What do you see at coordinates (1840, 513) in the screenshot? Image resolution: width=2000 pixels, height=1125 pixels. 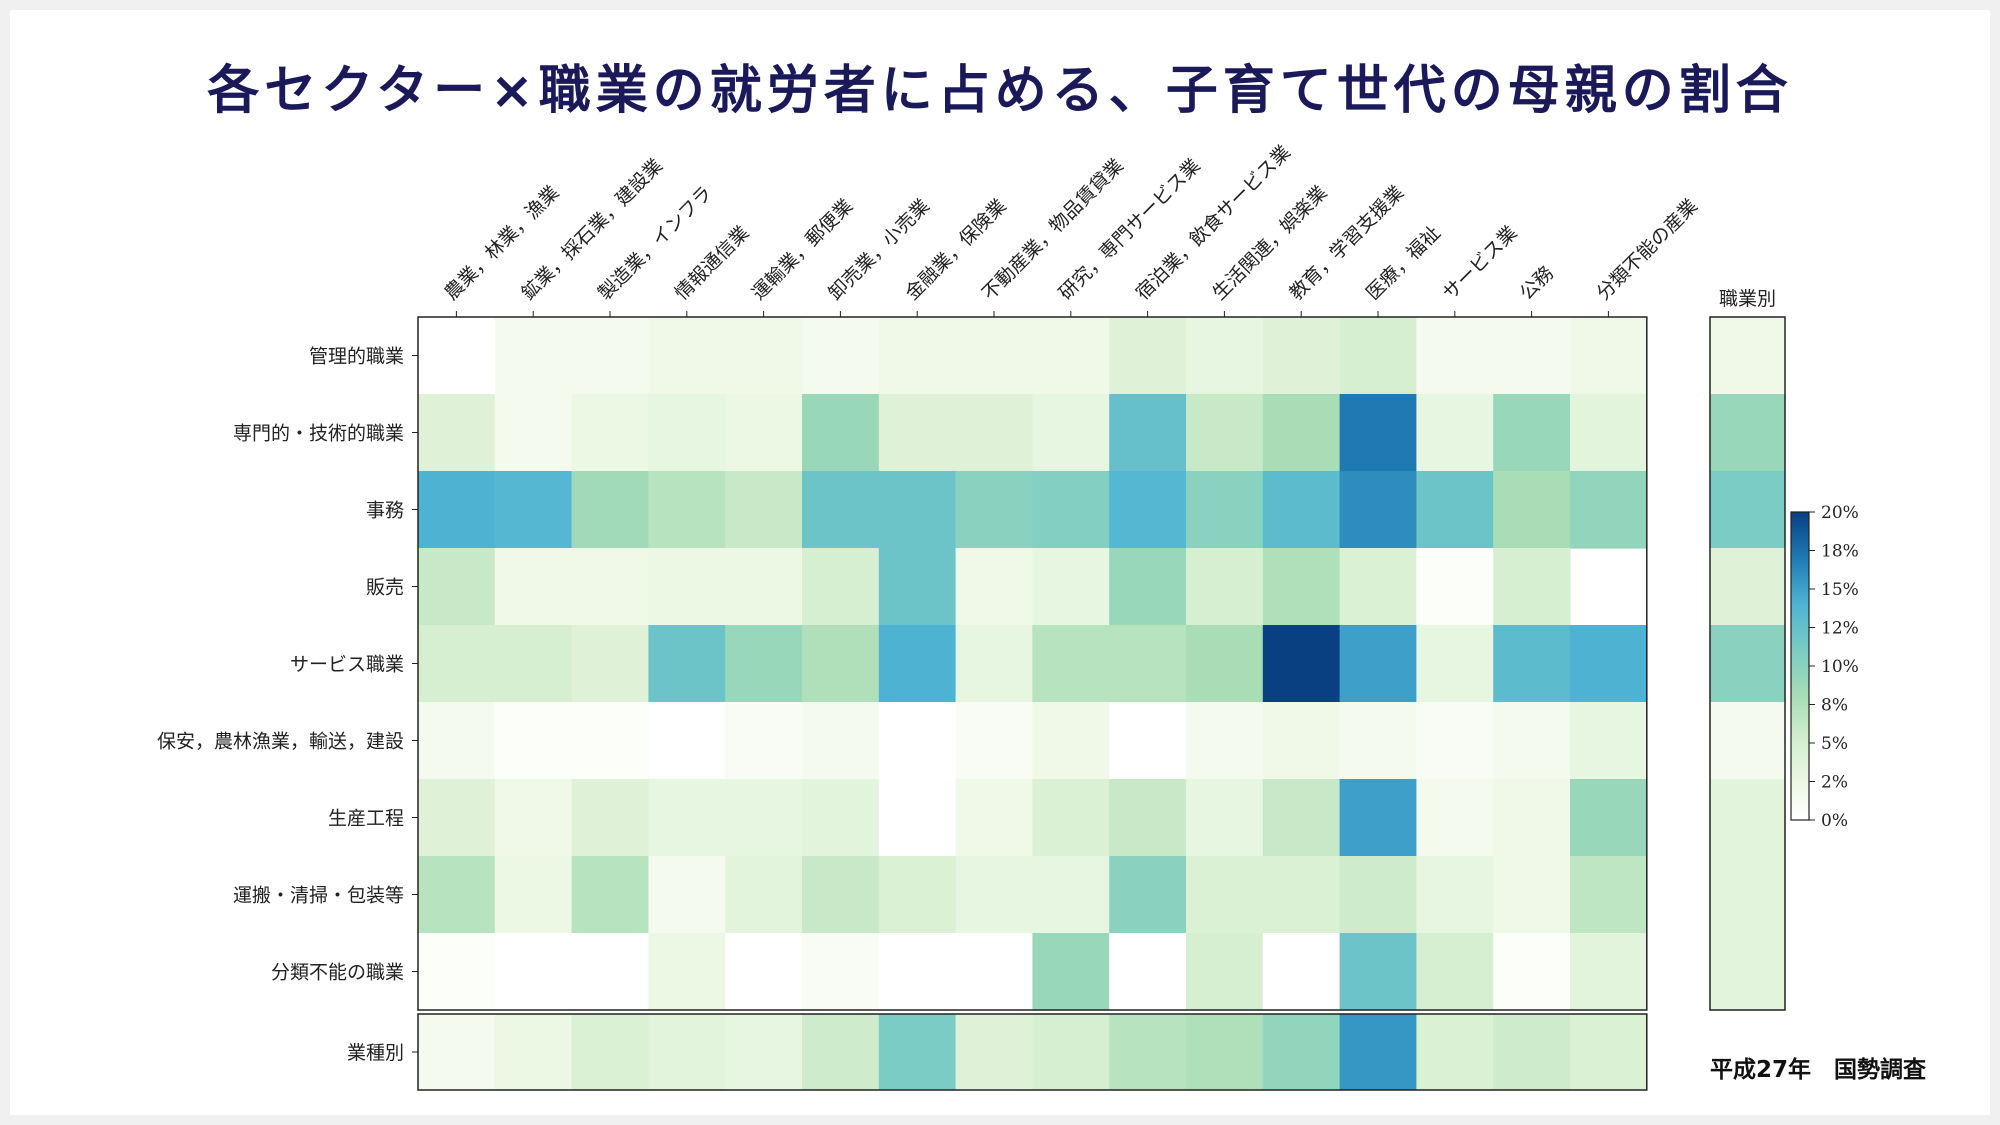 I see `colorbar-tick-label: 20%` at bounding box center [1840, 513].